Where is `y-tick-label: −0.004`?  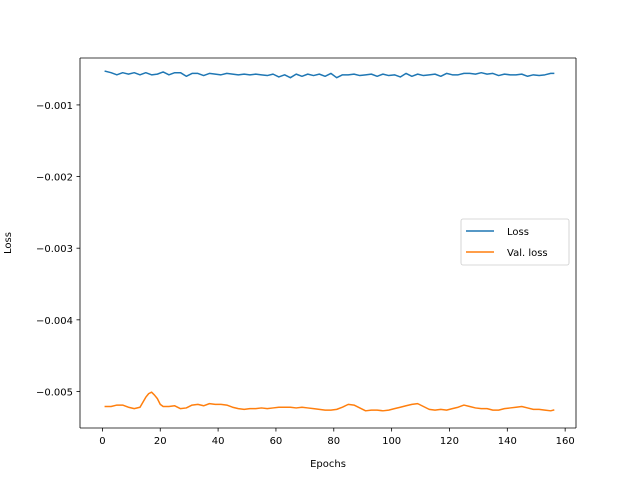
y-tick-label: −0.004 is located at coordinates (54, 321).